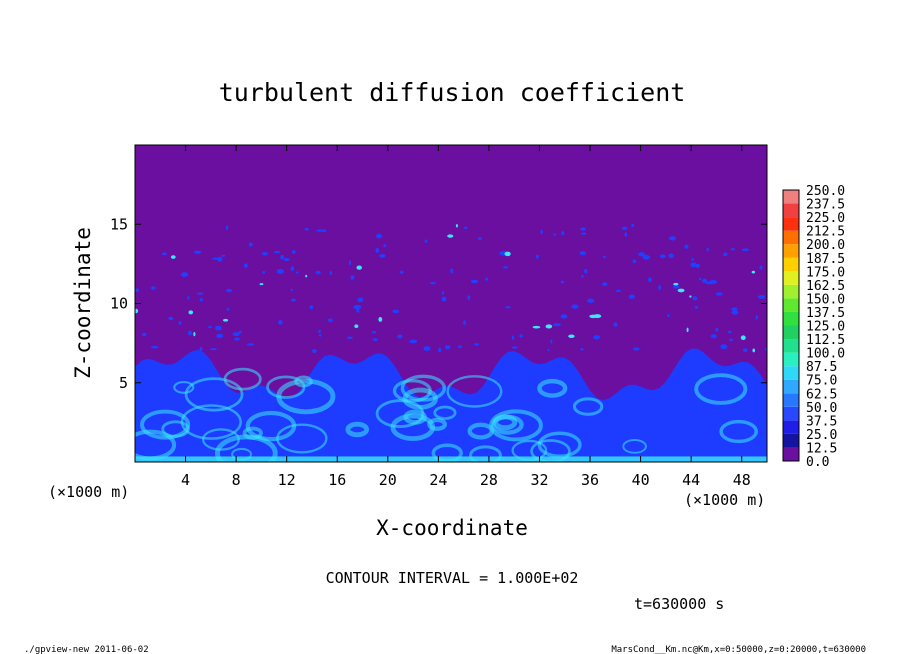 This screenshot has width=904, height=654. What do you see at coordinates (88, 492) in the screenshot?
I see `x-unit-left: (×1000 m)` at bounding box center [88, 492].